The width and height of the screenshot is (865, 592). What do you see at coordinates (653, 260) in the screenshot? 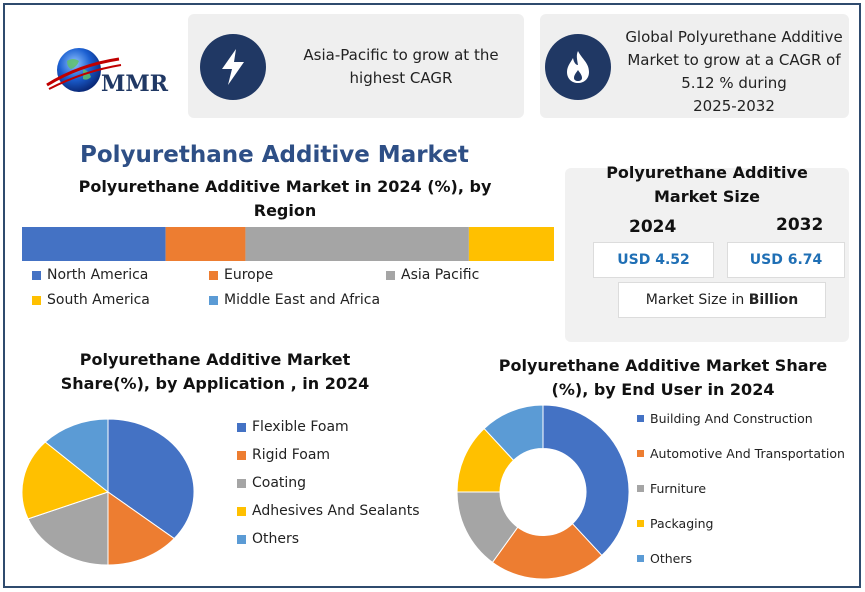
I see `market-size-value-2024: USD 4.52` at bounding box center [653, 260].